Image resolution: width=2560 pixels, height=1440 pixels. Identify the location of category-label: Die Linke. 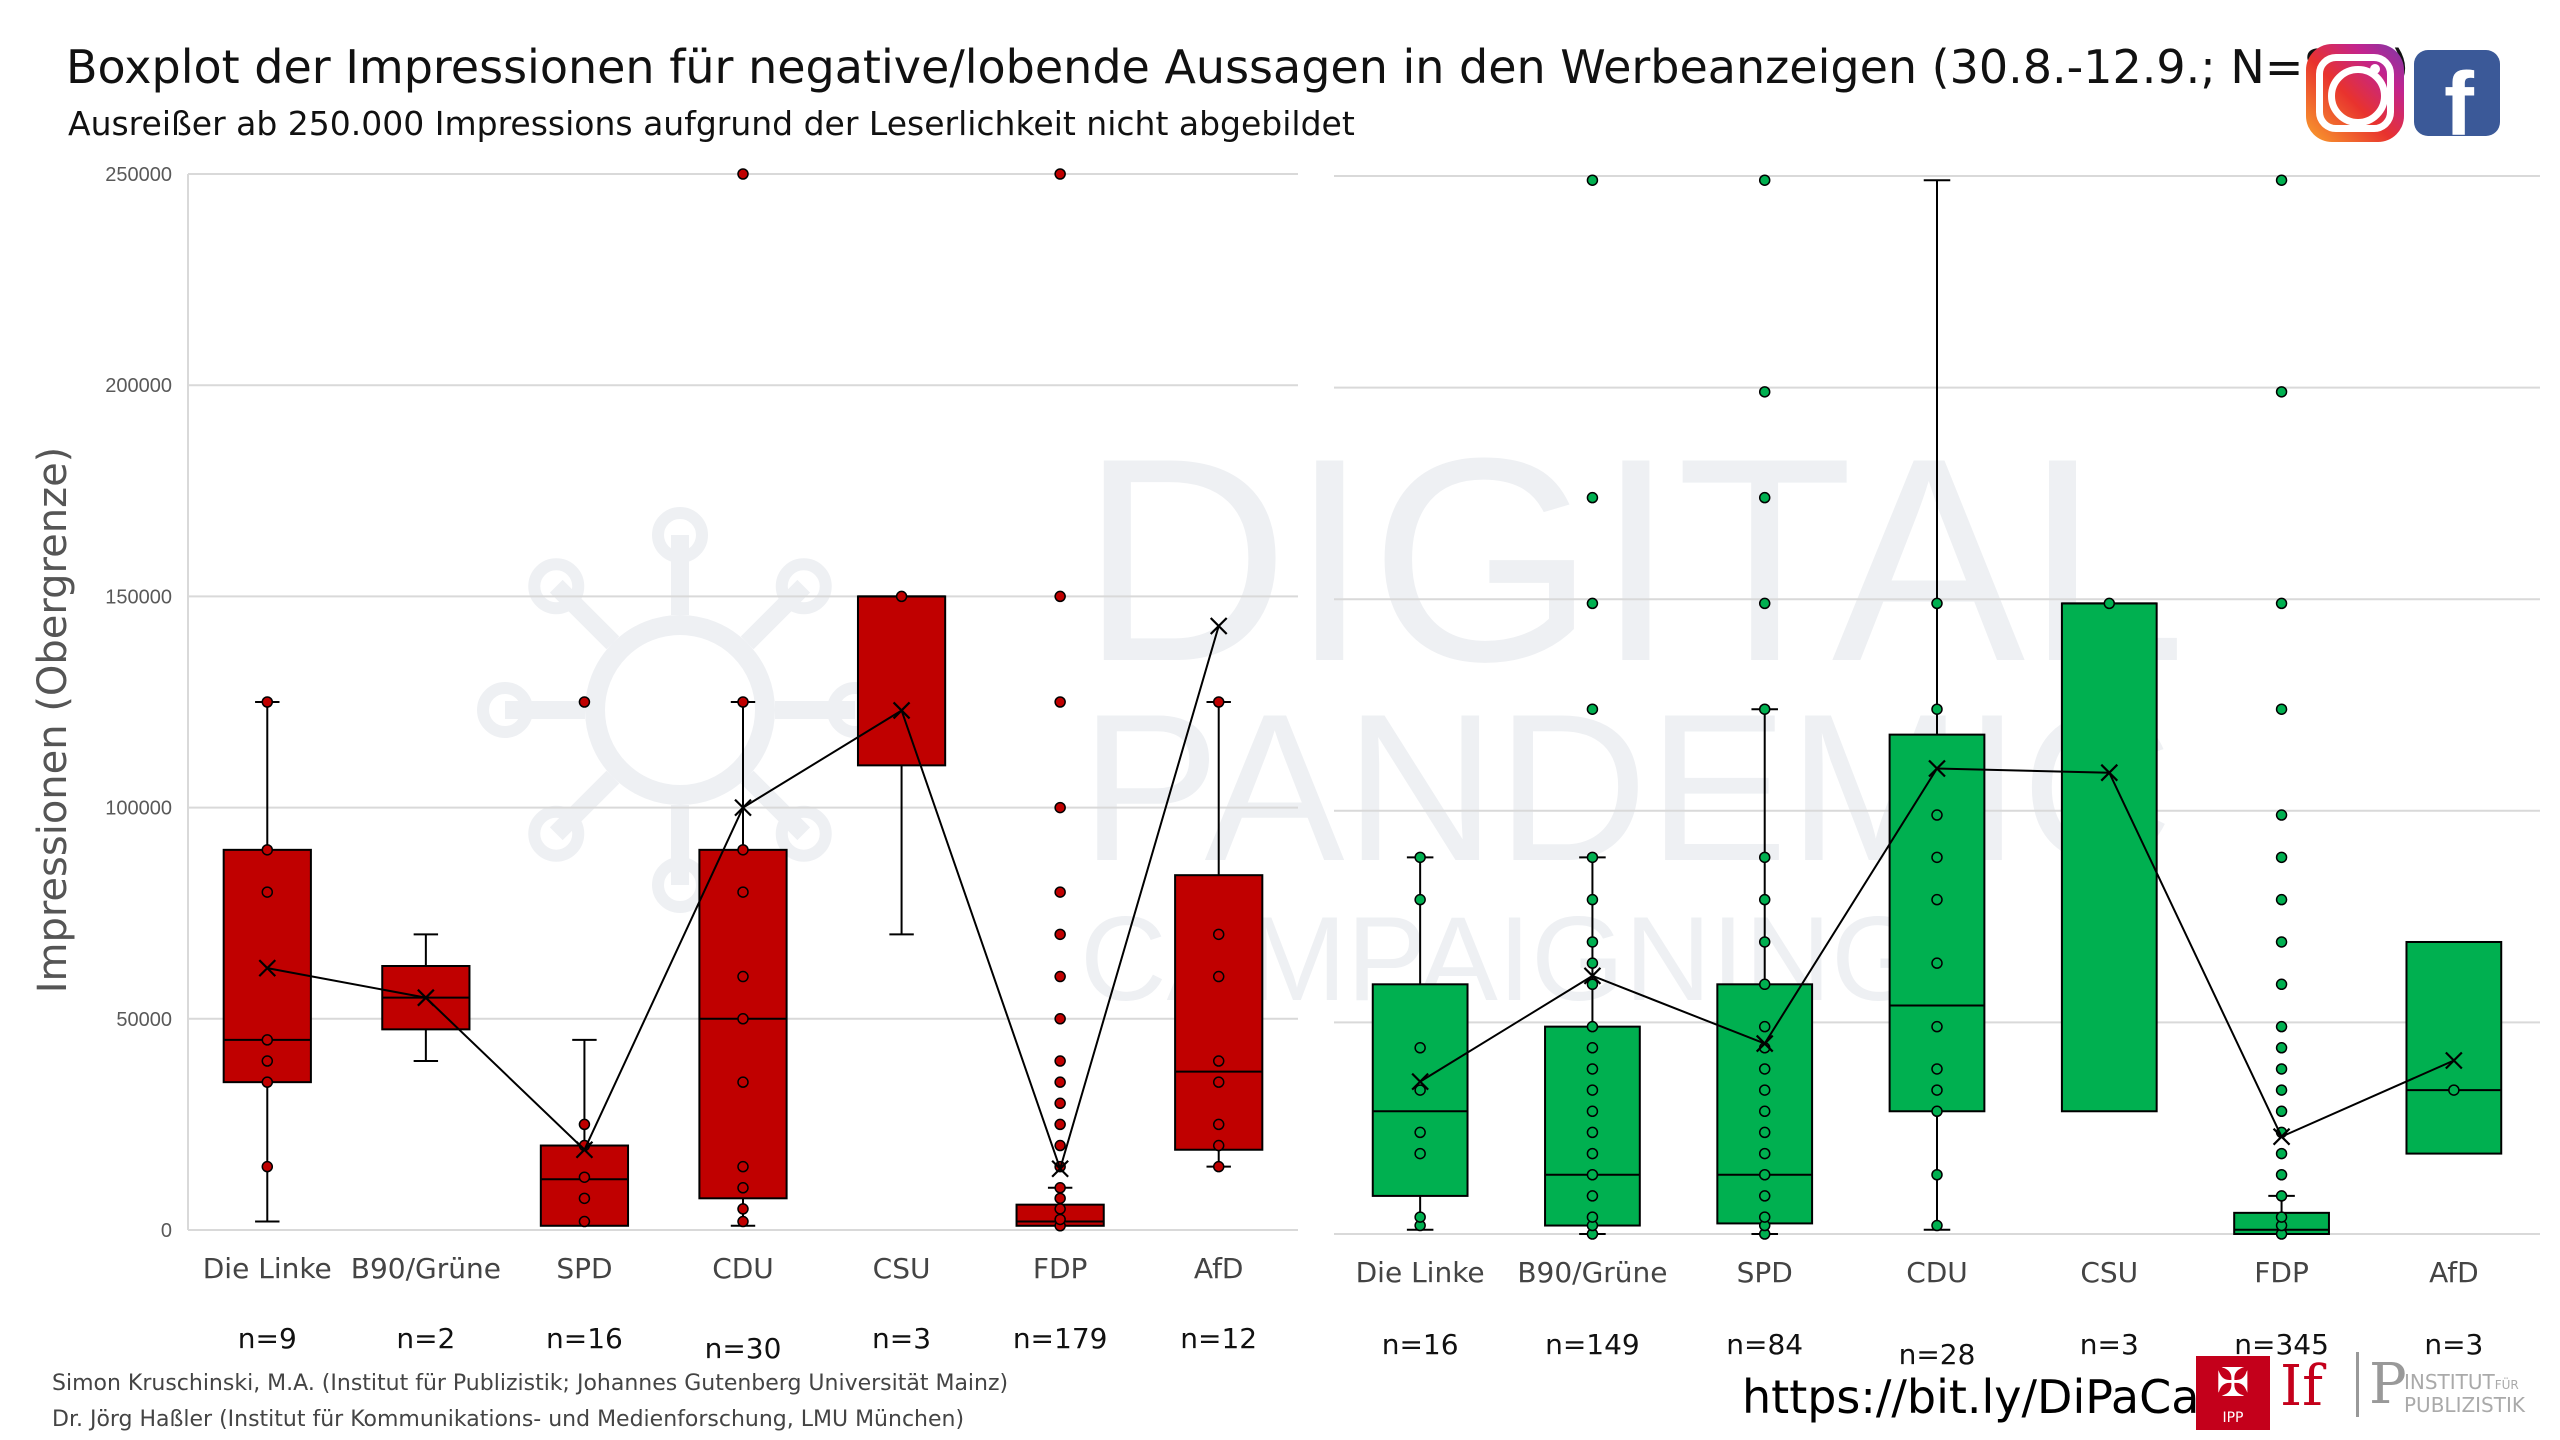
(1420, 1272).